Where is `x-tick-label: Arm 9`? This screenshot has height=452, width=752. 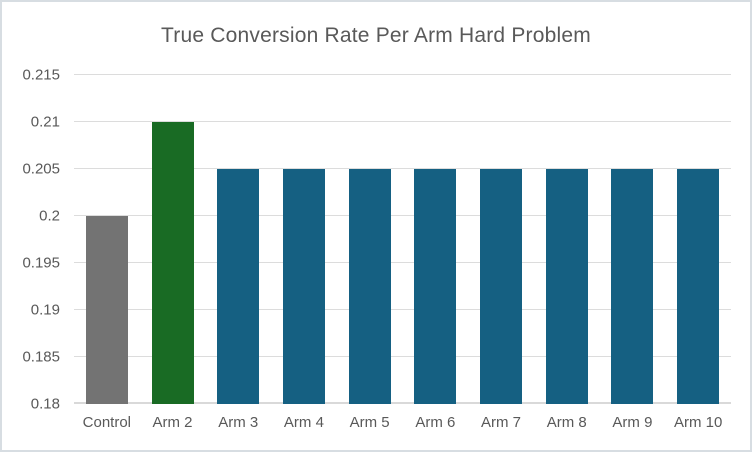 x-tick-label: Arm 9 is located at coordinates (632, 422).